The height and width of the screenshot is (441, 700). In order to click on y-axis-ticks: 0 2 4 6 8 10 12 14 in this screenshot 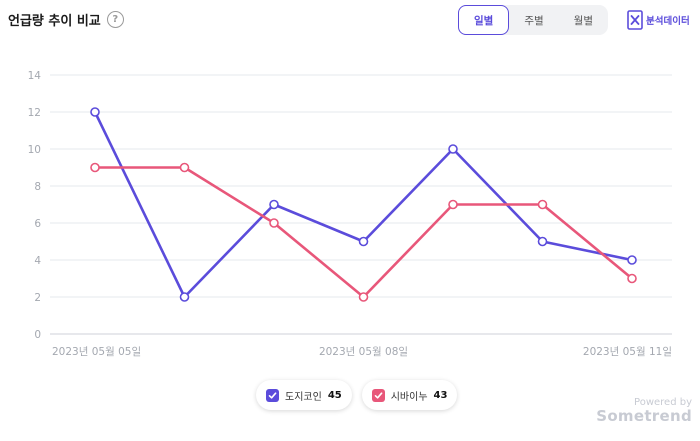, I will do `click(35, 205)`.